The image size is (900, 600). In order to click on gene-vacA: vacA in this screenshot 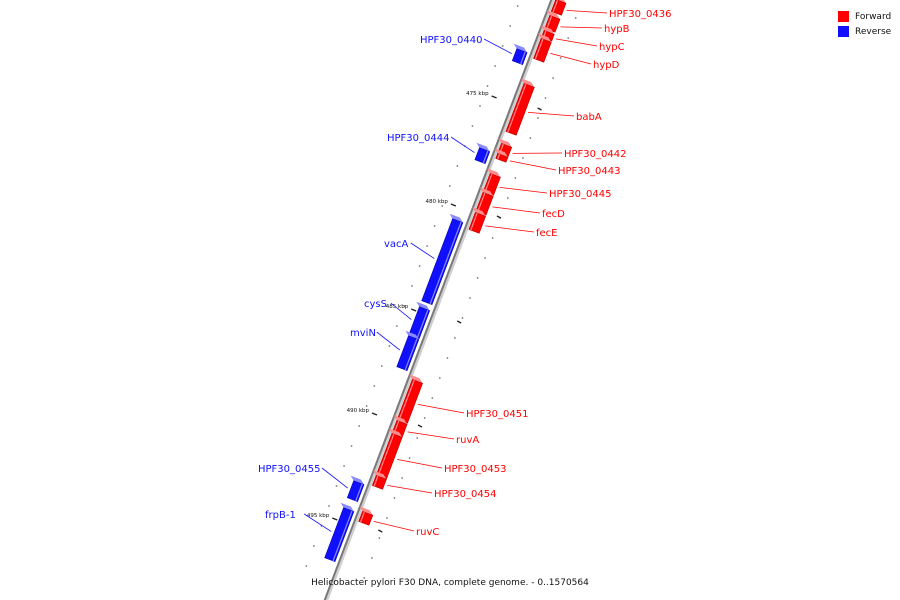, I will do `click(424, 259)`.